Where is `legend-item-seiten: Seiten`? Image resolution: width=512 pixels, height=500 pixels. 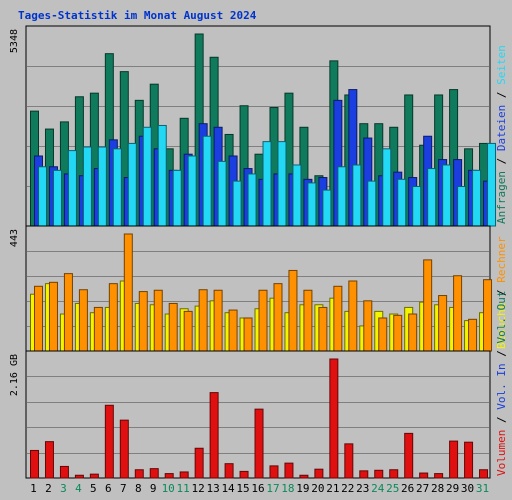
legend-item-seiten: Seiten is located at coordinates (501, 65).